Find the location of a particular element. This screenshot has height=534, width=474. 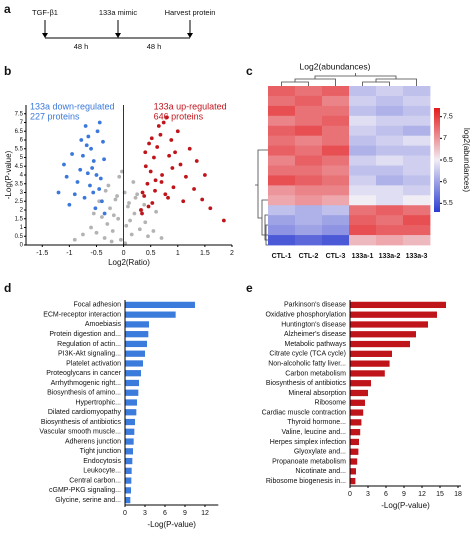

annotation: 227 proteins is located at coordinates (55, 116).